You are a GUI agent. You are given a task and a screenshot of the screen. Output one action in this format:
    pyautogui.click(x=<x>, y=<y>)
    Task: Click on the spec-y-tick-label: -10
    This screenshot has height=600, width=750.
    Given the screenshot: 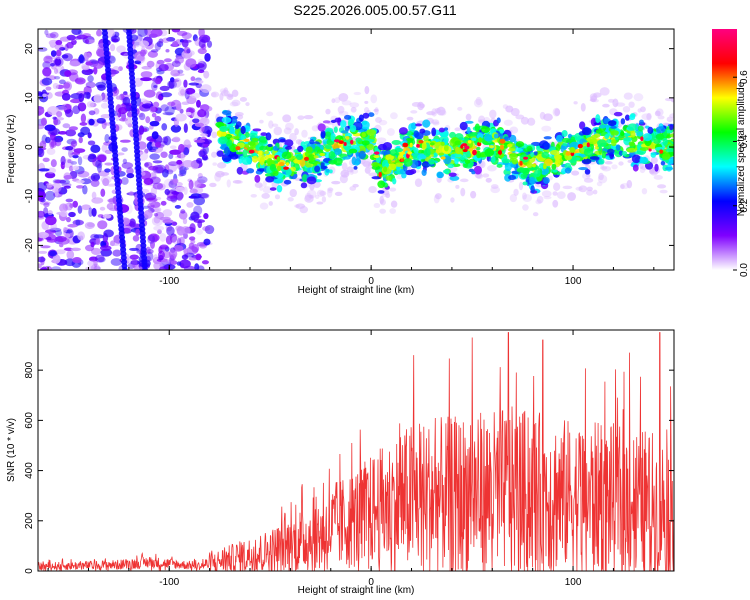 What is the action you would take?
    pyautogui.click(x=29, y=196)
    